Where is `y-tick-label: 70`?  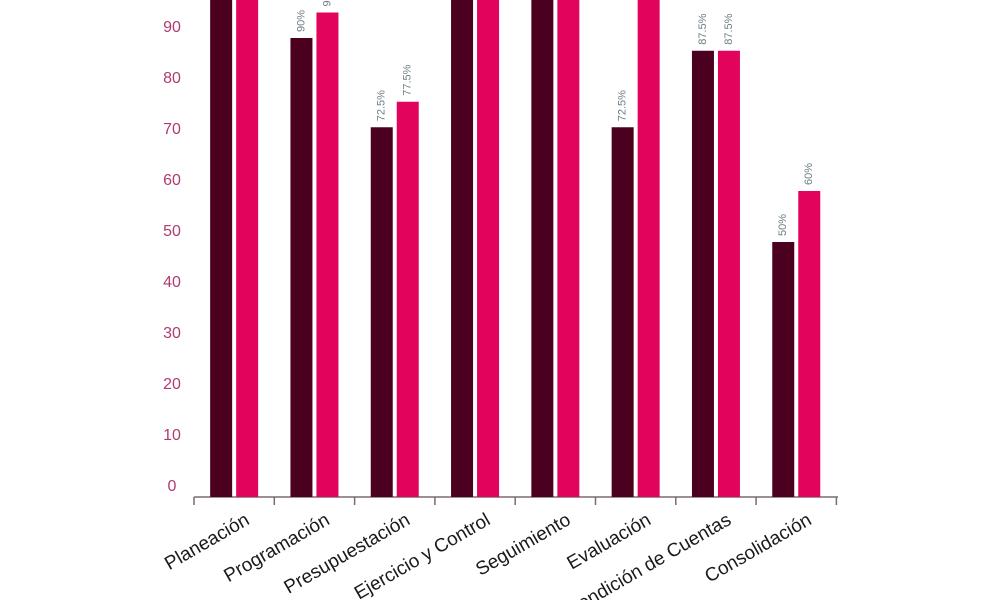 y-tick-label: 70 is located at coordinates (172, 129).